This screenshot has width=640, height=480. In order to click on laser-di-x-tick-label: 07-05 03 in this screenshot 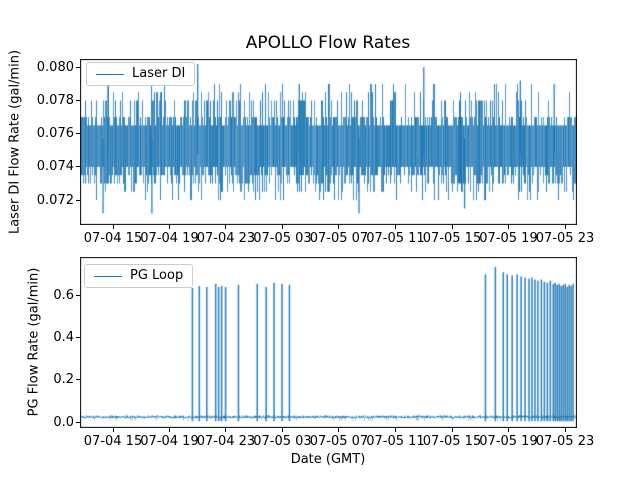, I will do `click(282, 238)`.